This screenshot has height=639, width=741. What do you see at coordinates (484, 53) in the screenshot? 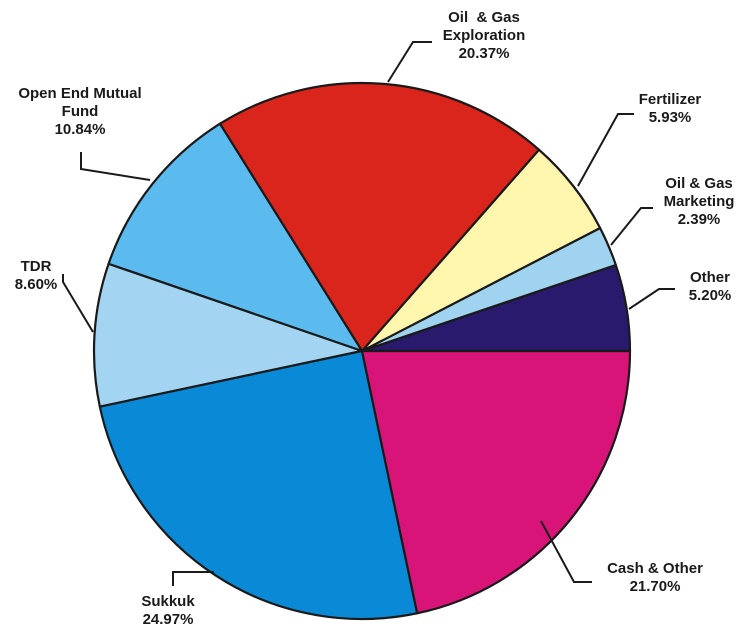
I see `slice-value-label: 20.37%` at bounding box center [484, 53].